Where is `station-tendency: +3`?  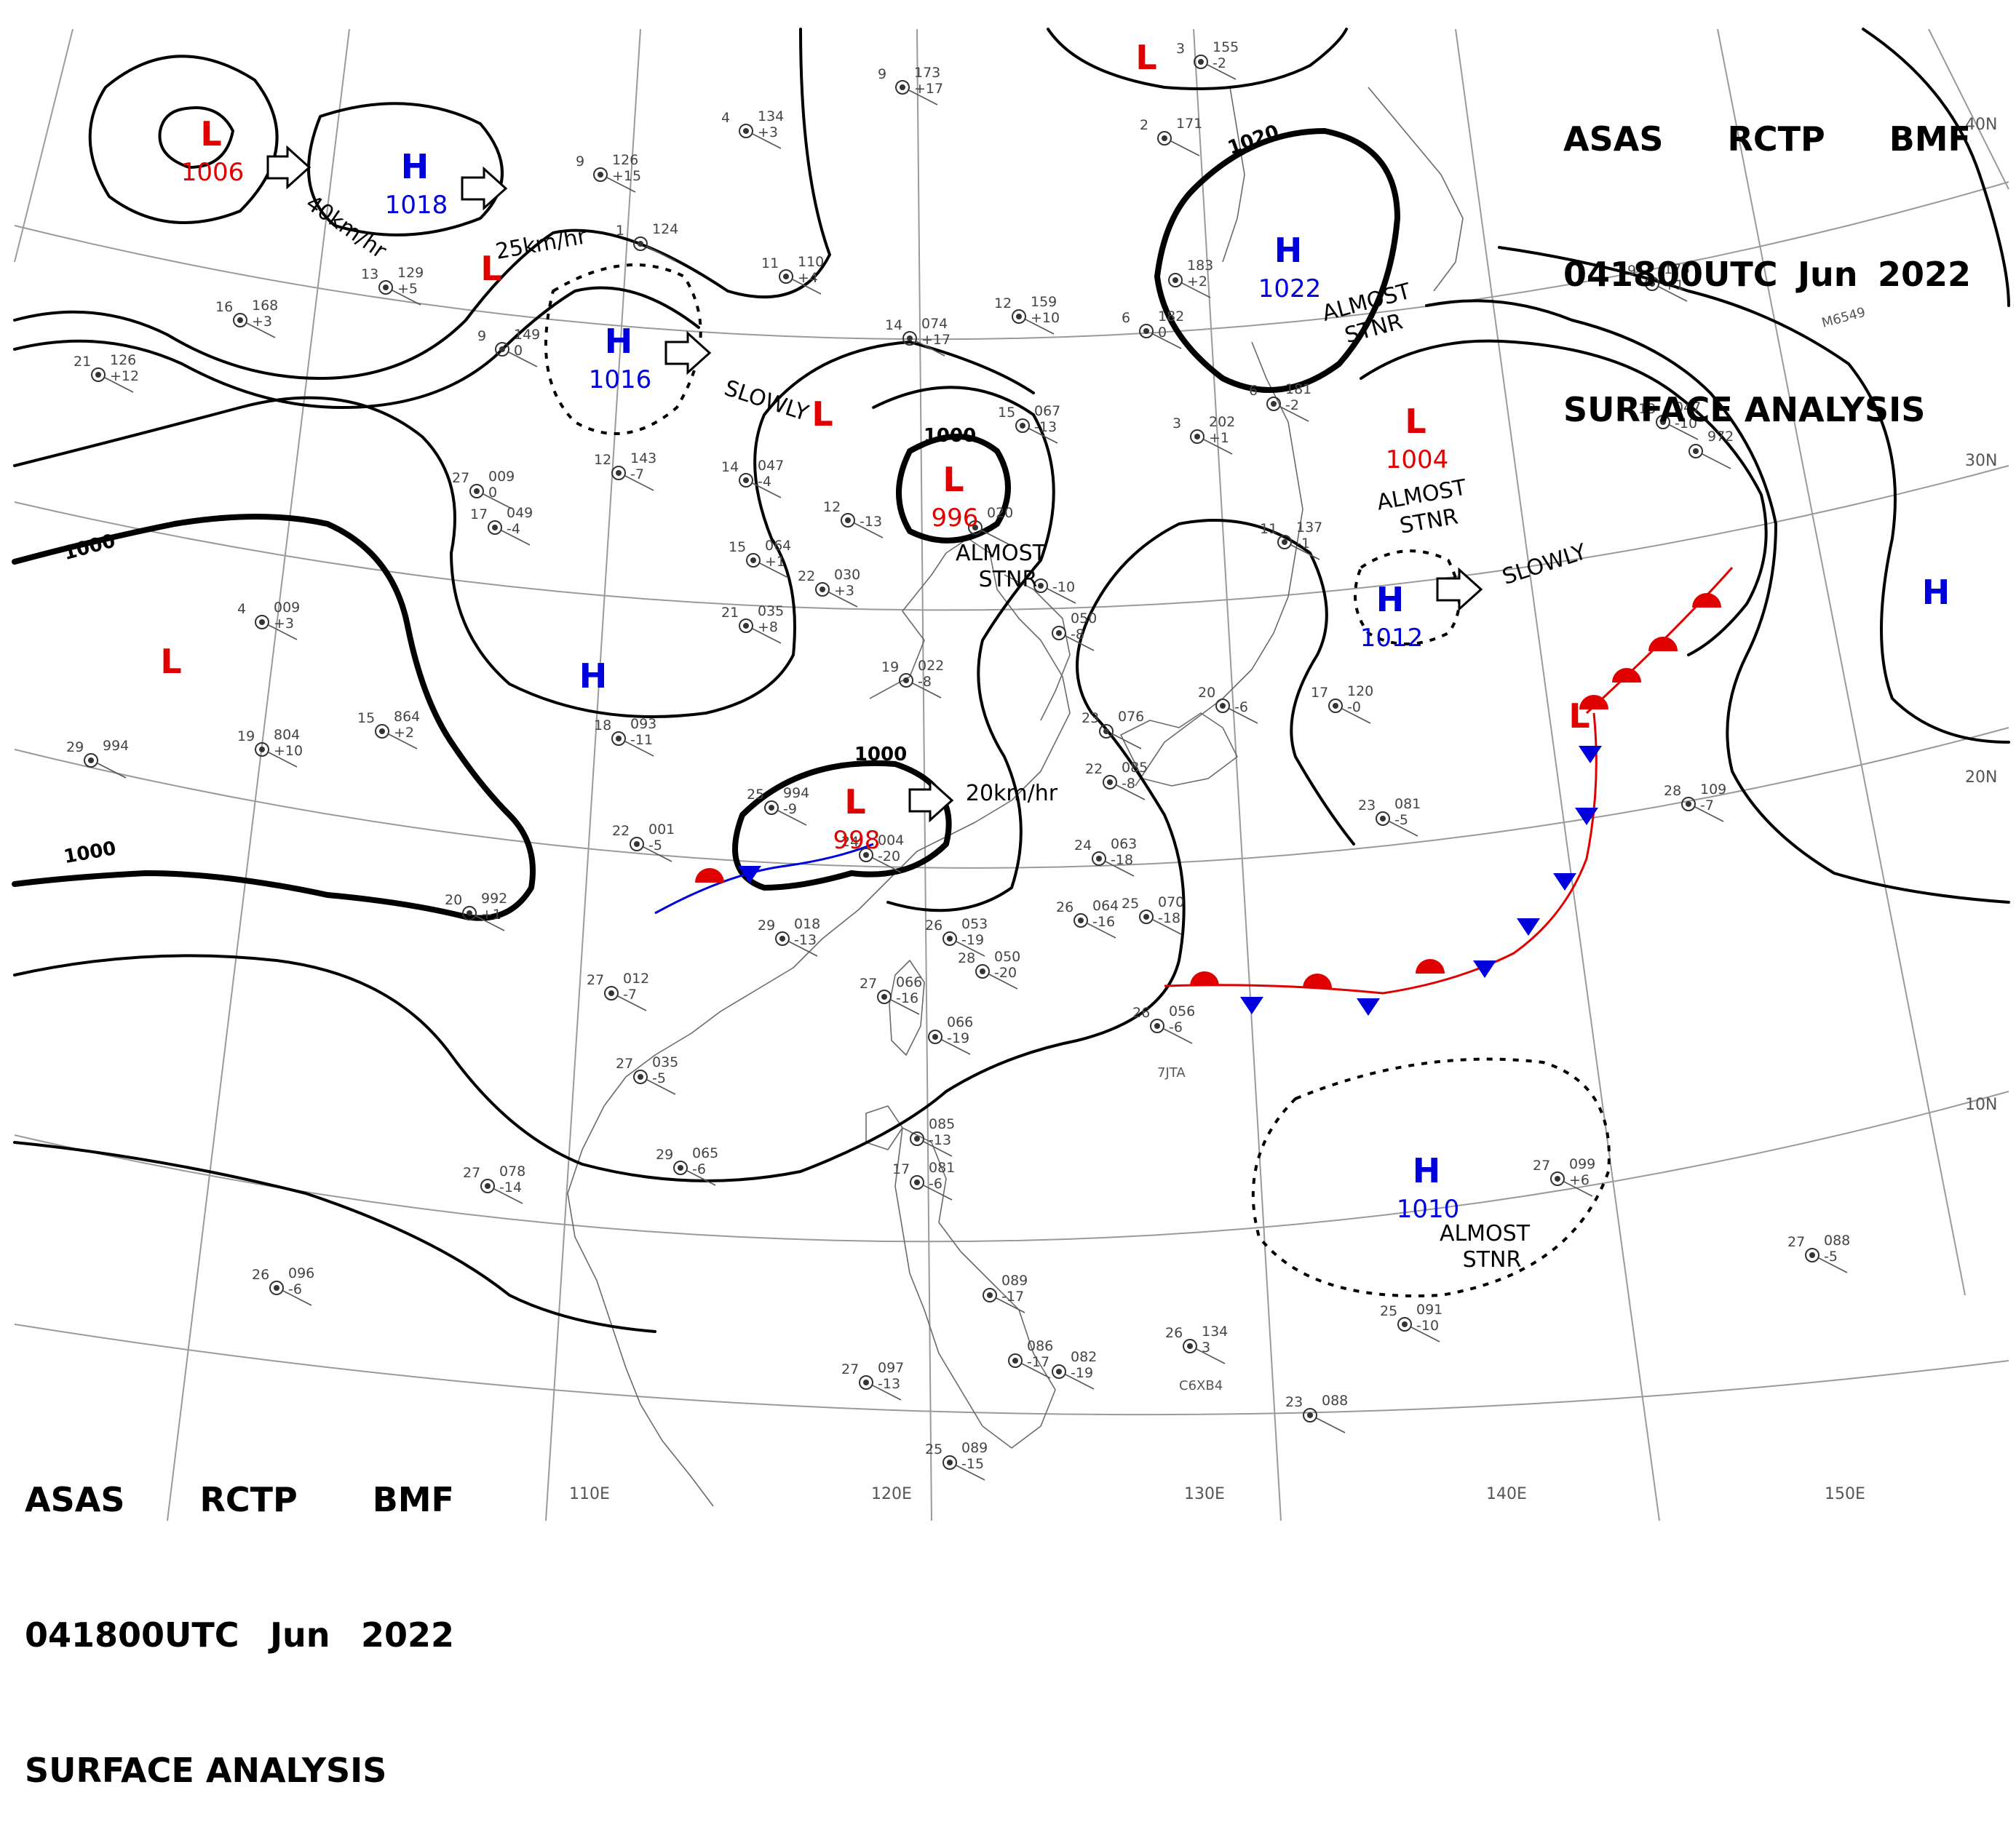 station-tendency: +3 is located at coordinates (262, 322).